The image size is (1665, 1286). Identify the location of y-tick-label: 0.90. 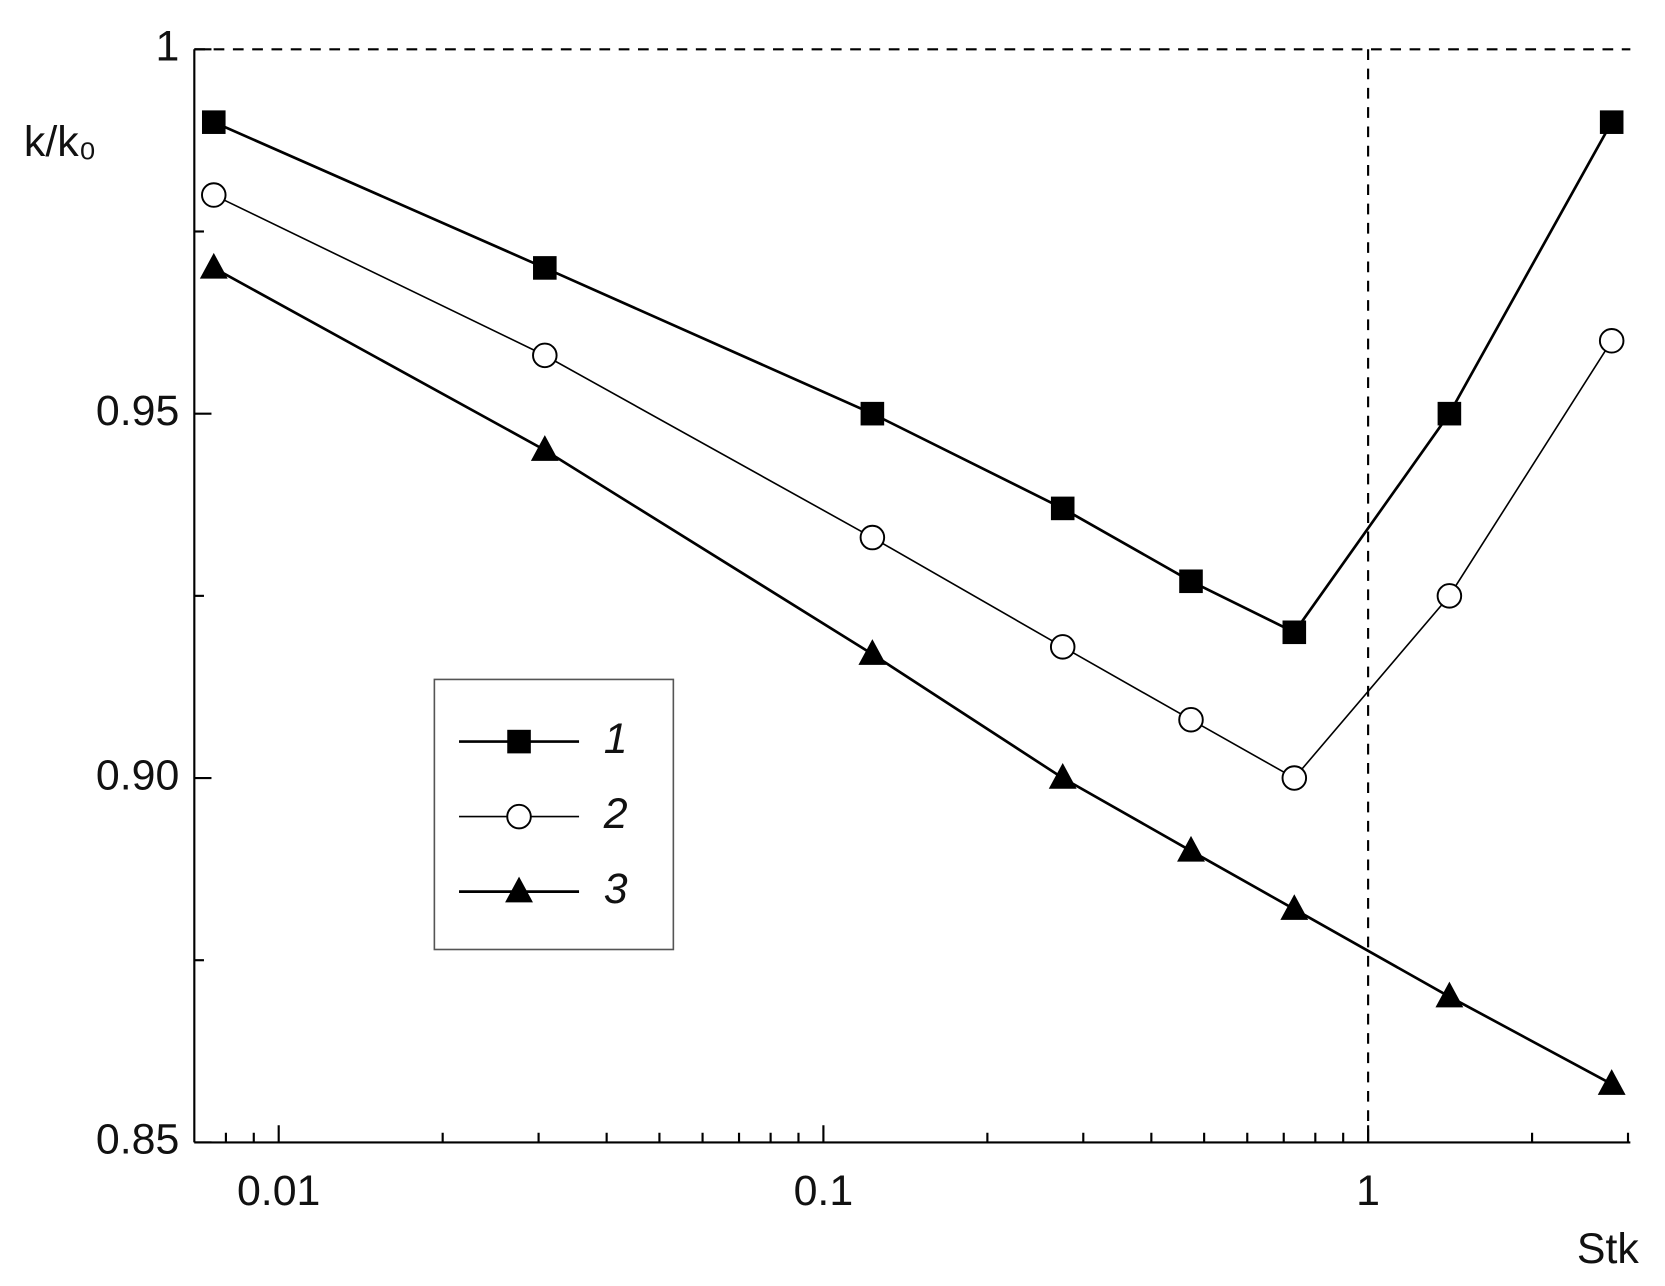
(137, 775).